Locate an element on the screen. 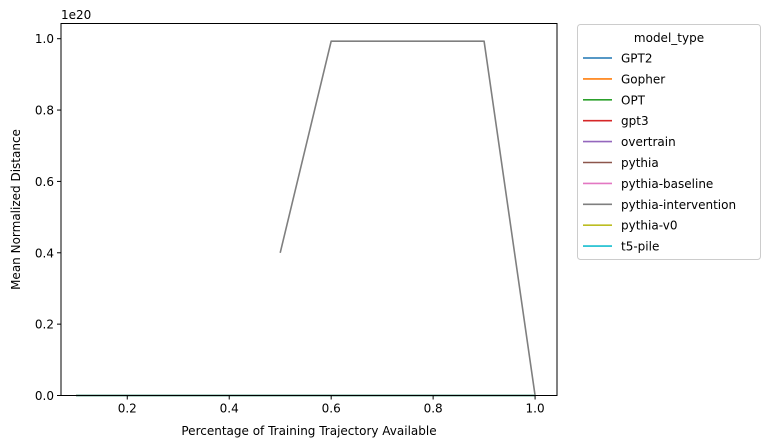 The height and width of the screenshot is (448, 770). x-tick-label: 0.8 is located at coordinates (433, 409).